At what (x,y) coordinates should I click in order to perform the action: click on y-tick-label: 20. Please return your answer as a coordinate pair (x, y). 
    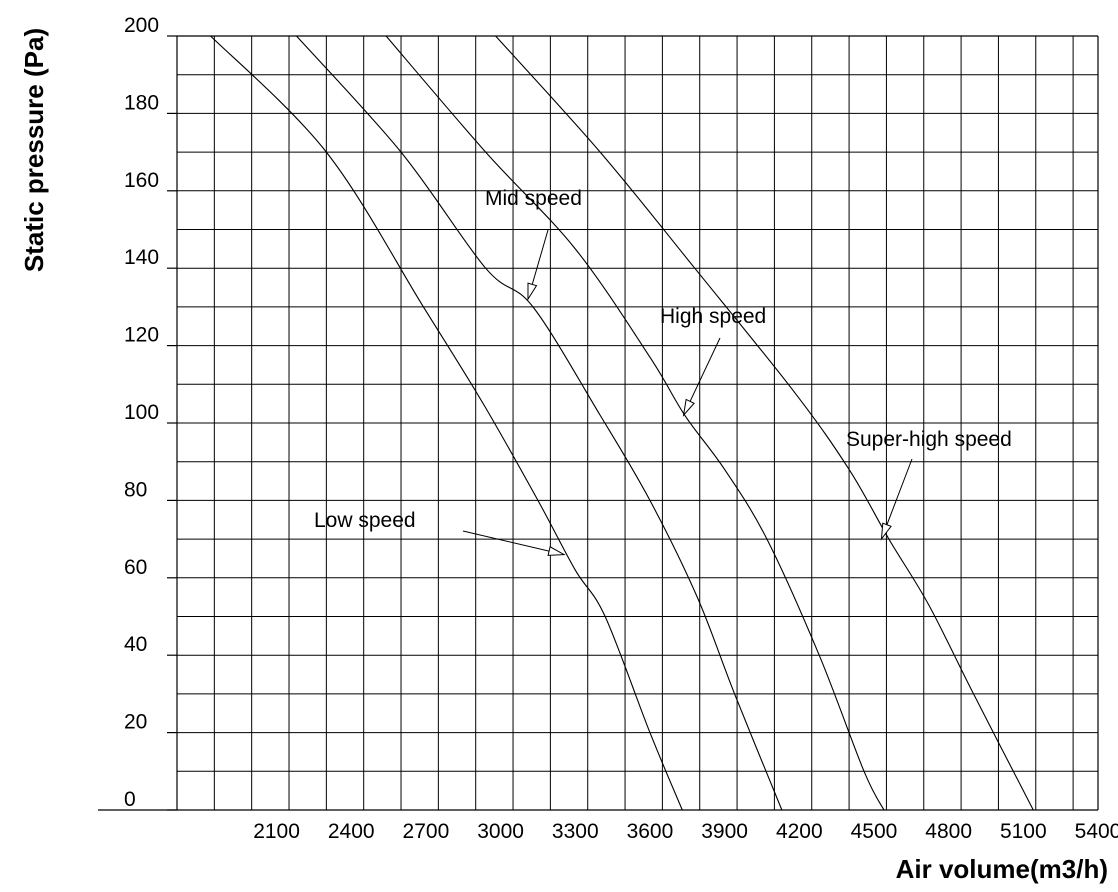
    Looking at the image, I should click on (135, 722).